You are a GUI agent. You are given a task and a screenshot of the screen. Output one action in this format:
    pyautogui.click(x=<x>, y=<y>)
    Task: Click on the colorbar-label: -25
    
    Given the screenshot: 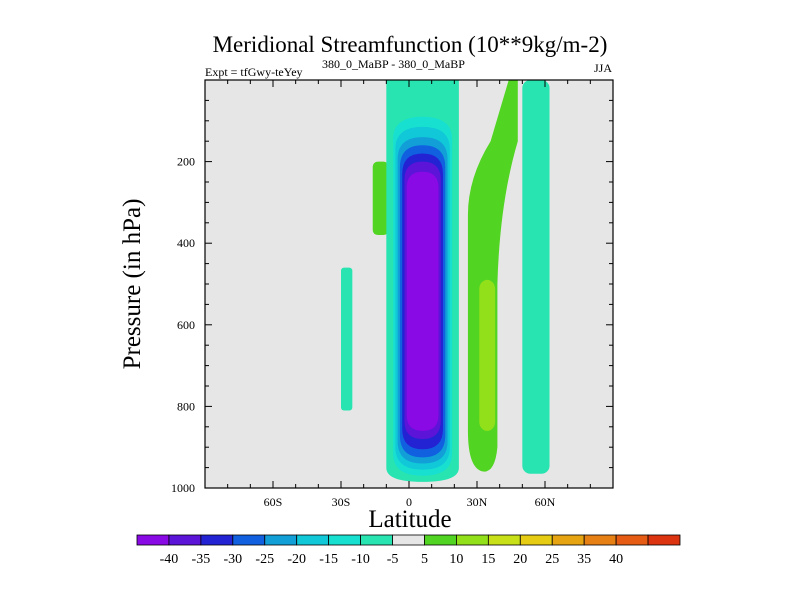 What is the action you would take?
    pyautogui.click(x=264, y=559)
    